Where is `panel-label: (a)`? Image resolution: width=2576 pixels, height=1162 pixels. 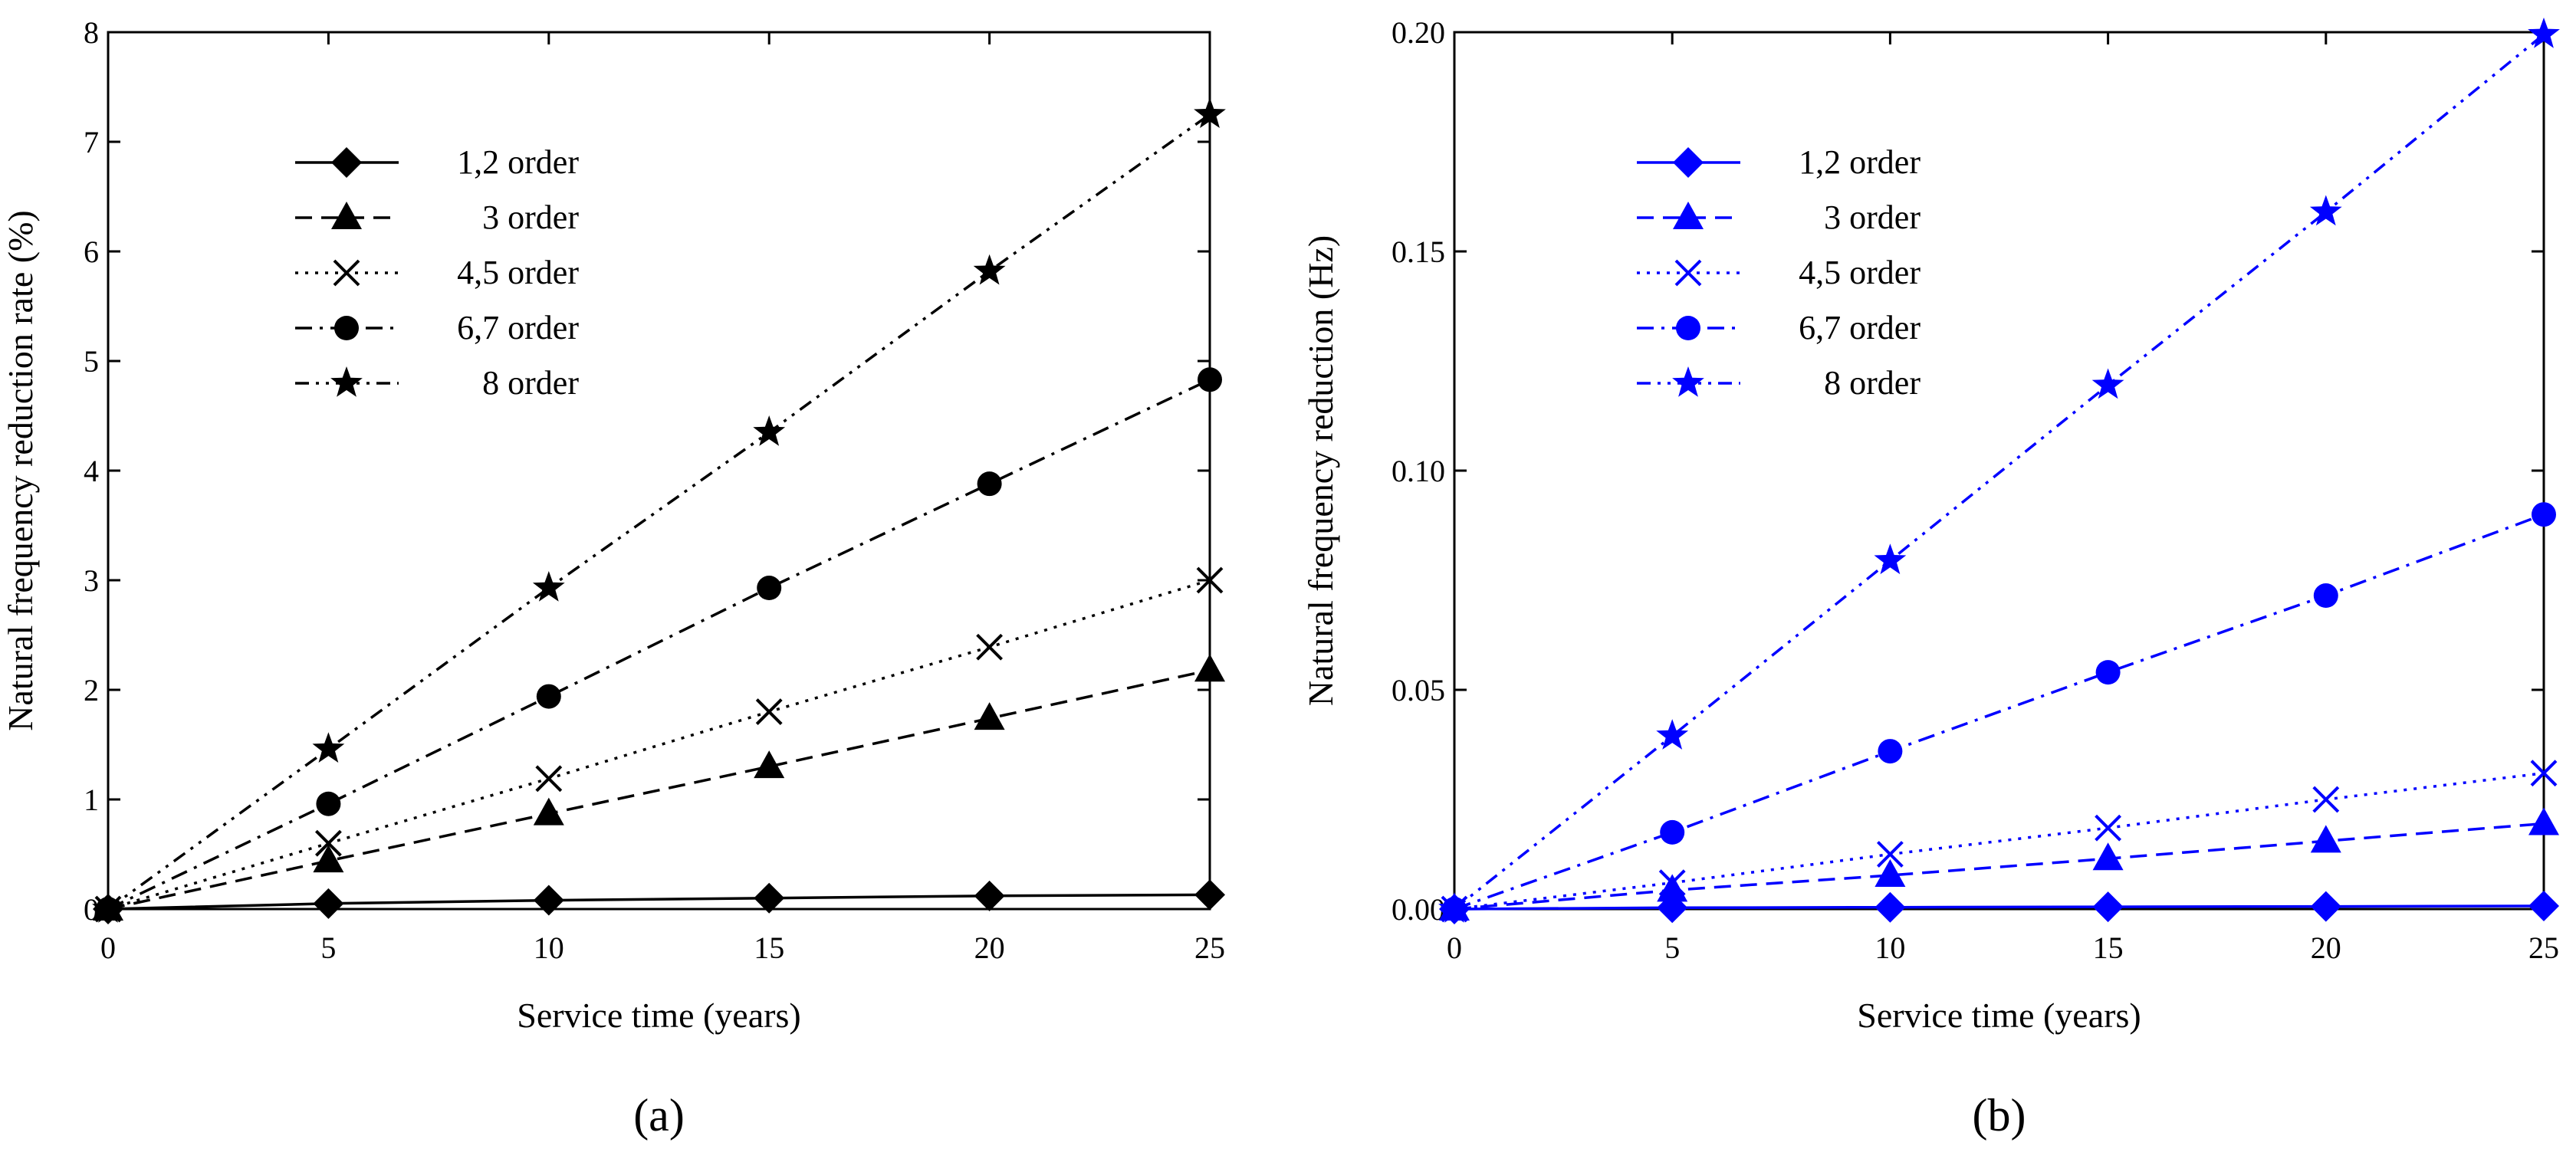
panel-label: (a) is located at coordinates (659, 1115).